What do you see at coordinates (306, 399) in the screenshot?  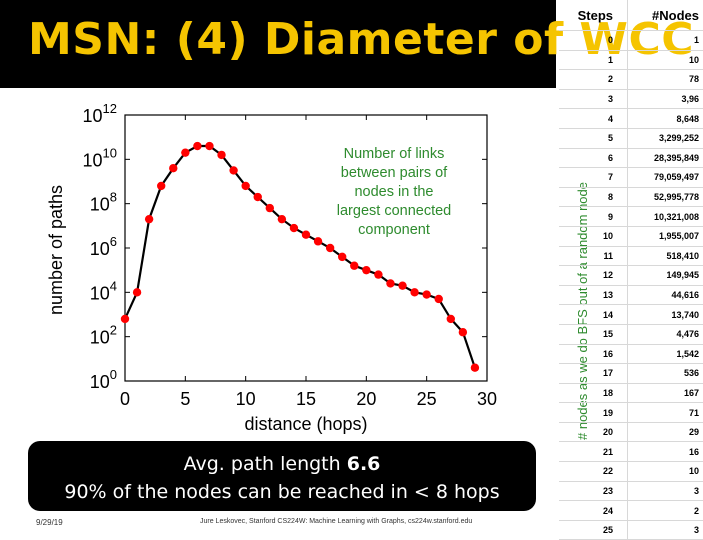 I see `x-tick-label: 15` at bounding box center [306, 399].